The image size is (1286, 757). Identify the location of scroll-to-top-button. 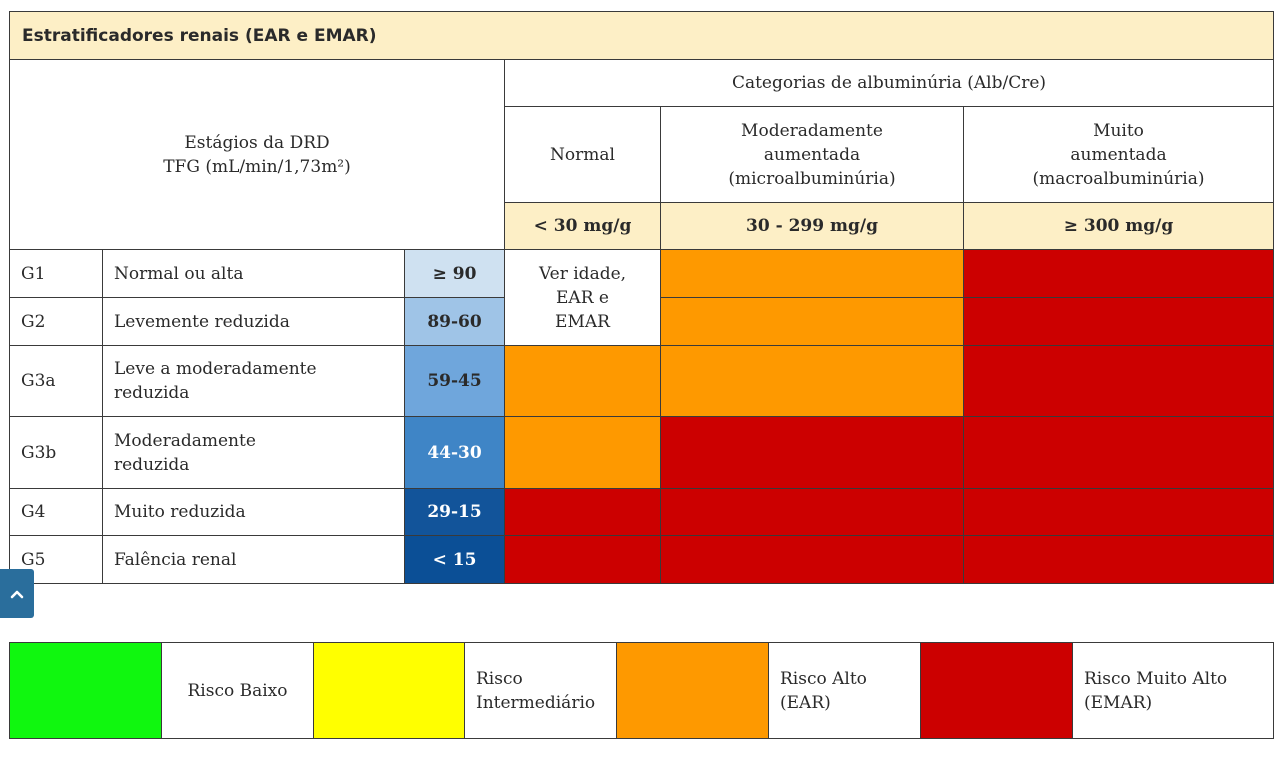
(17, 593).